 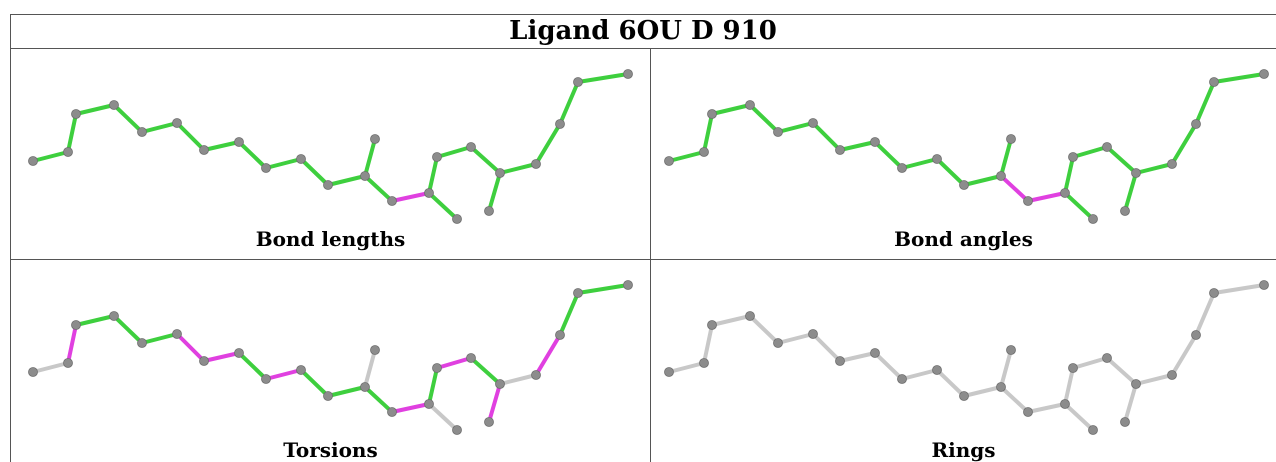 I want to click on caption-torsions: Torsions, so click(x=330, y=450).